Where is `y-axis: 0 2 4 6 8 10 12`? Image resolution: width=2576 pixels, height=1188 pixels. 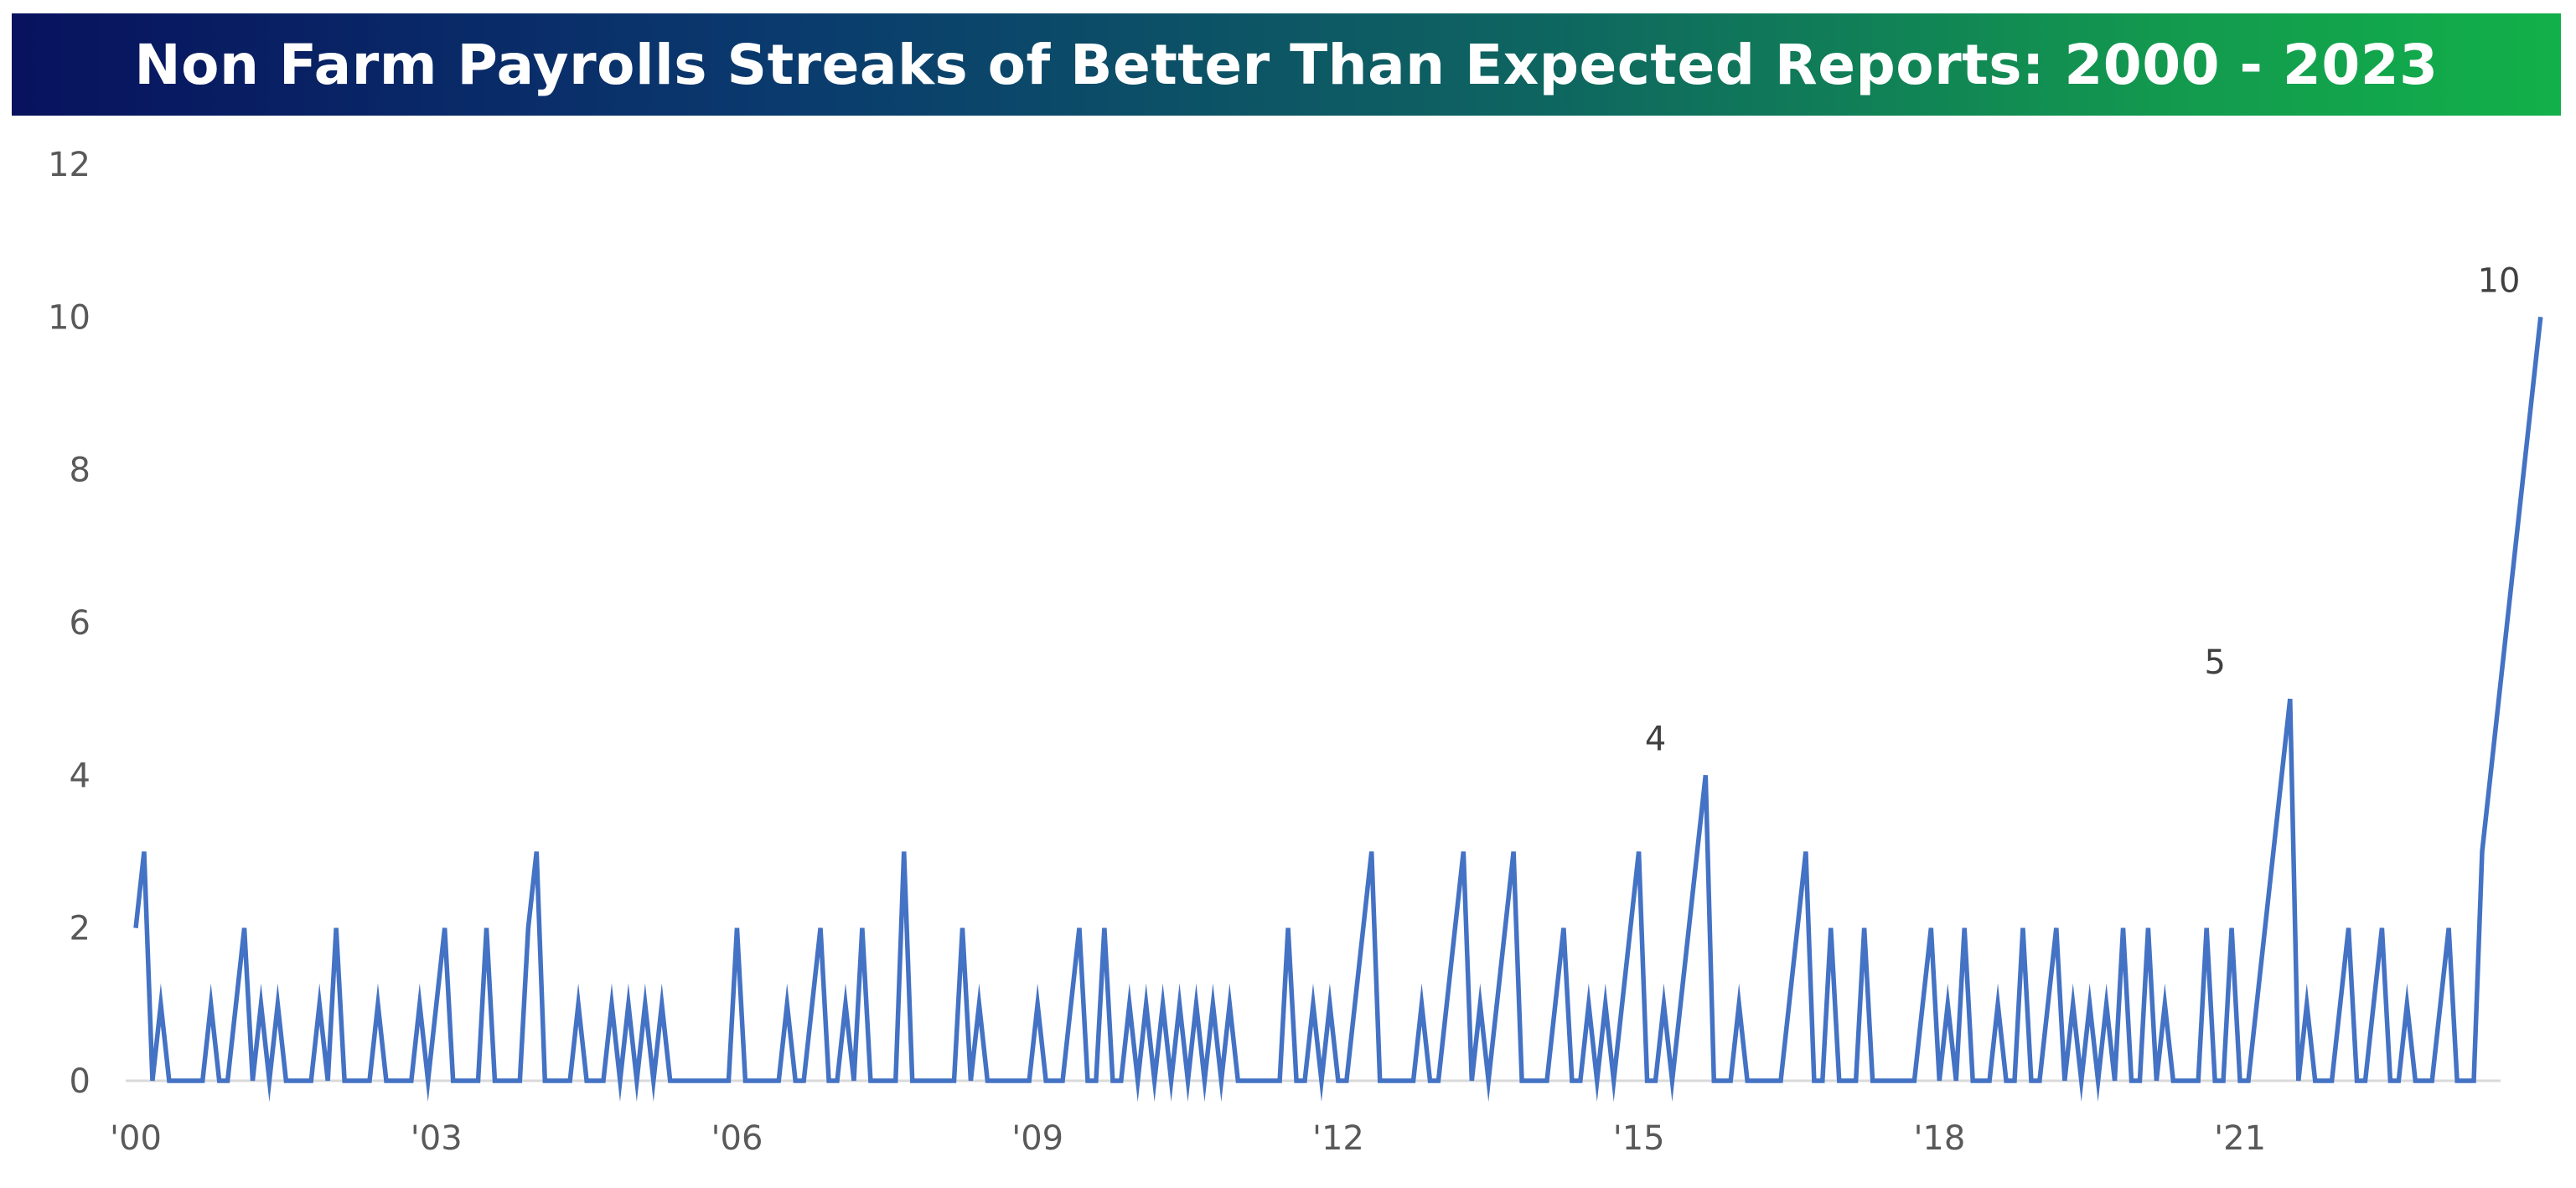
y-axis: 0 2 4 6 8 10 12 is located at coordinates (69, 623).